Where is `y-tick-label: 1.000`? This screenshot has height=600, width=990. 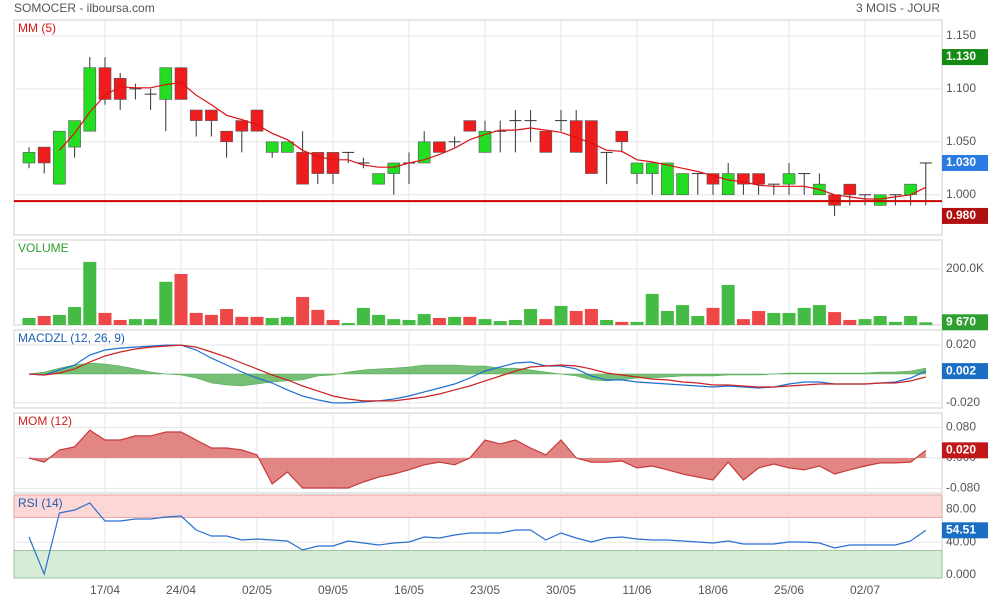
y-tick-label: 1.000 is located at coordinates (961, 194).